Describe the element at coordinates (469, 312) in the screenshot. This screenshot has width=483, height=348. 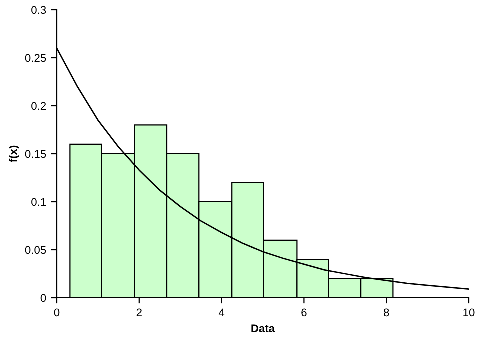
I see `x-tick-label: 10` at that location.